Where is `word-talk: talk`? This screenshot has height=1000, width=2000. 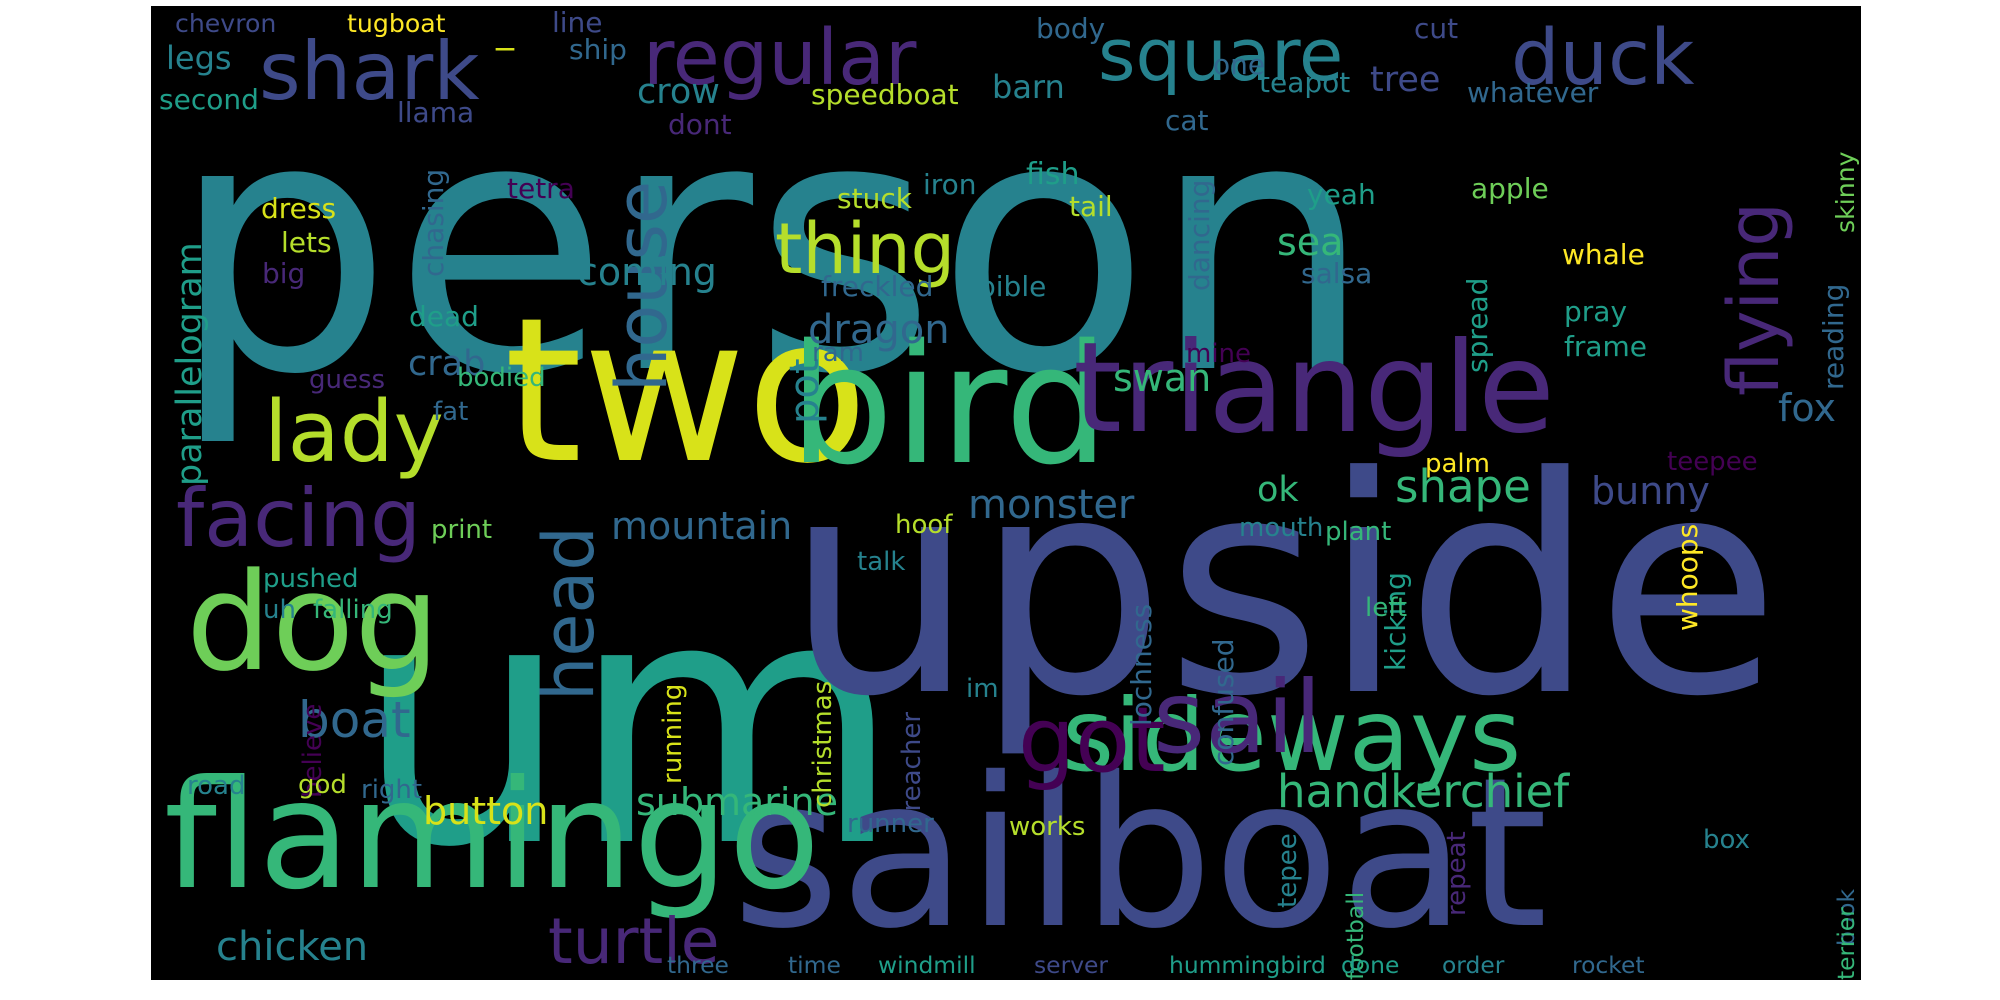
word-talk: talk is located at coordinates (881, 562).